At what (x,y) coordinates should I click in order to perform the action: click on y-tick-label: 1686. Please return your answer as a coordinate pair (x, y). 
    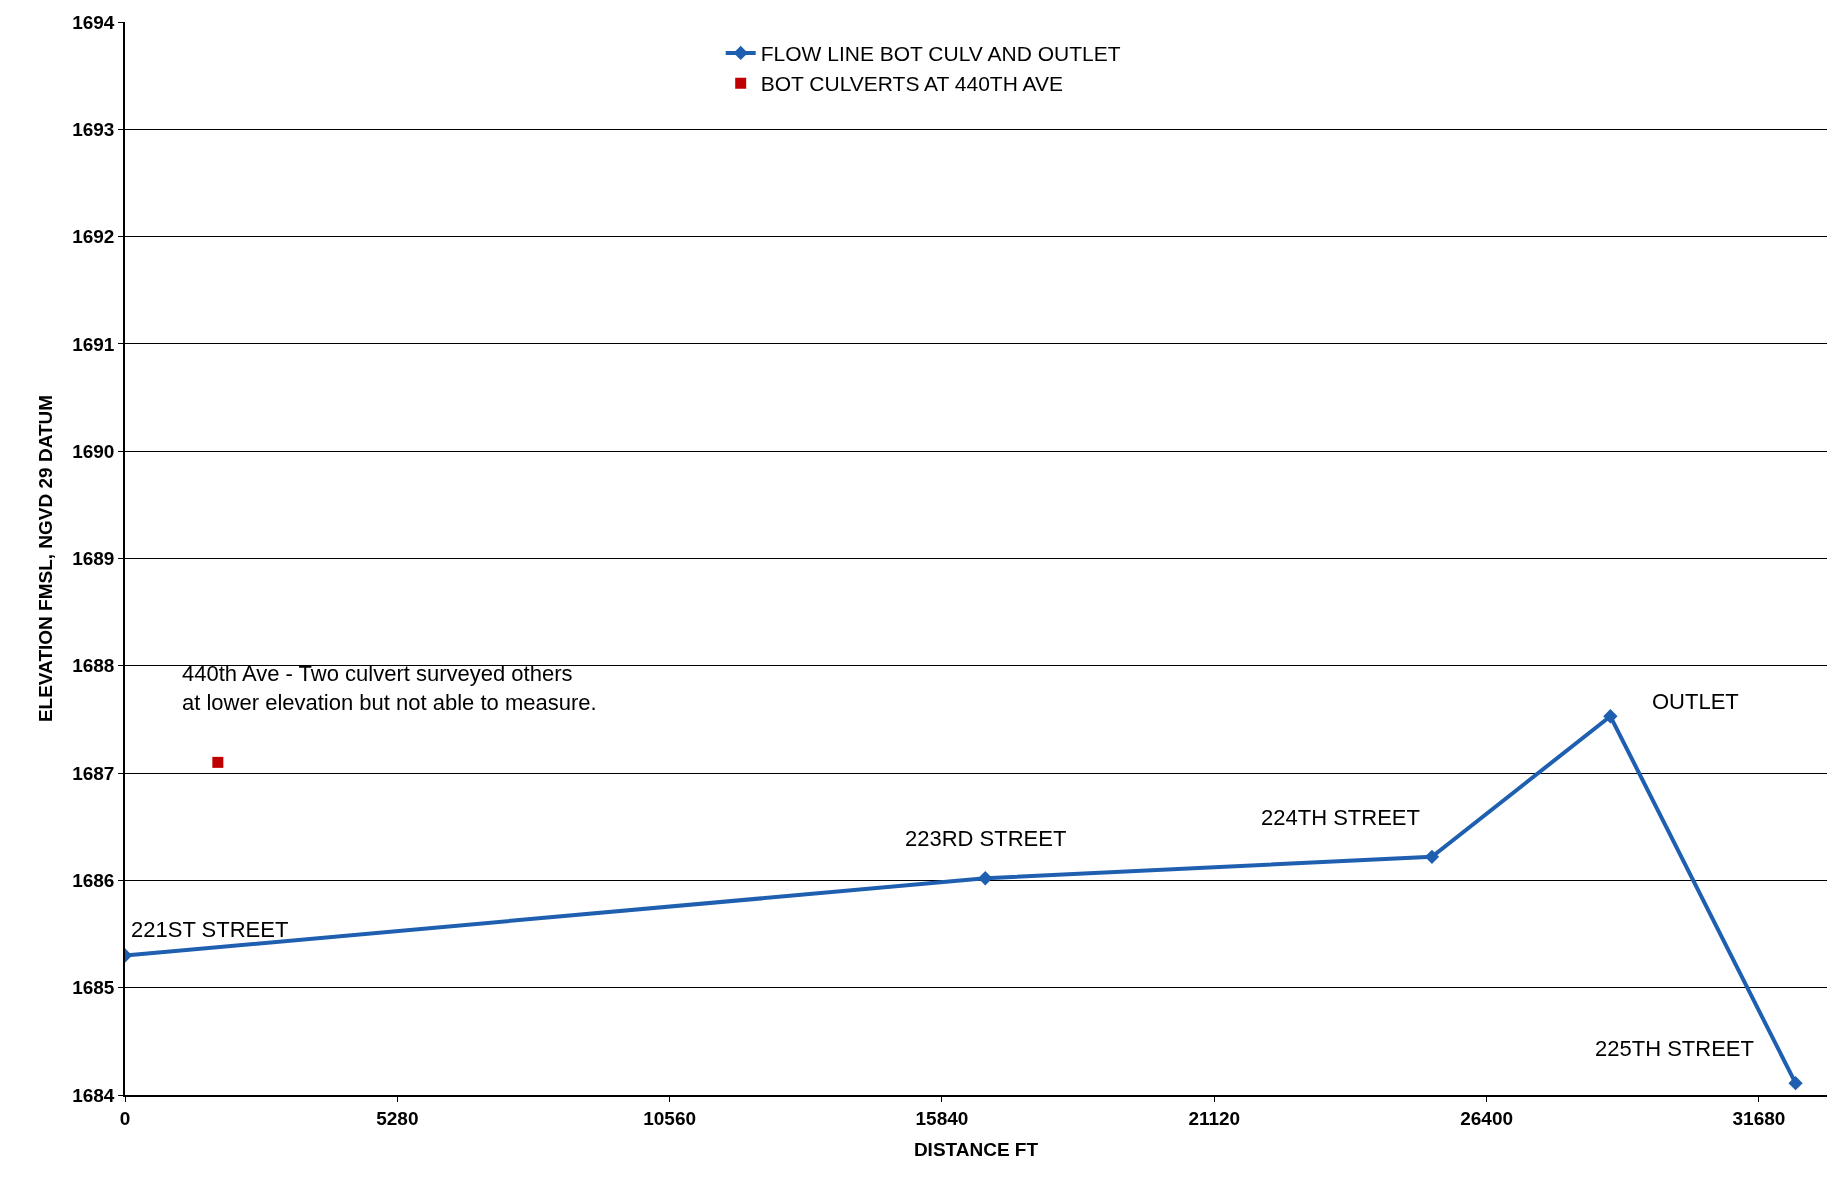
    Looking at the image, I should click on (93, 881).